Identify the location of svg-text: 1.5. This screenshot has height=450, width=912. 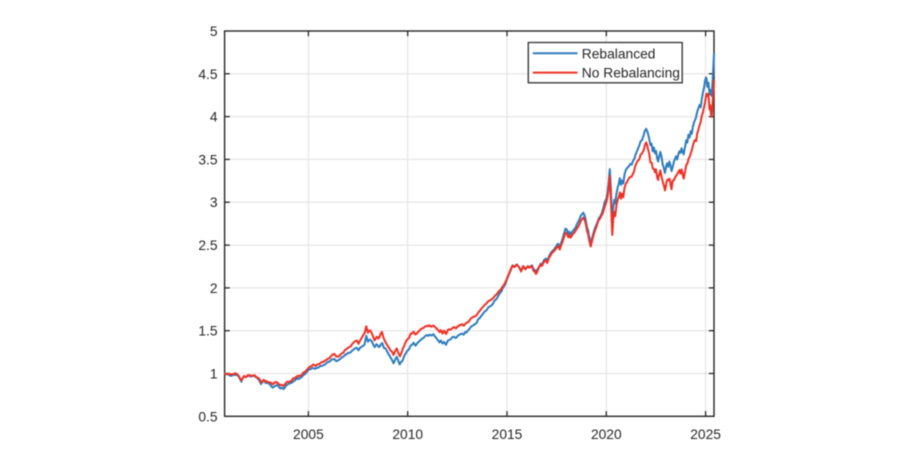
(208, 331).